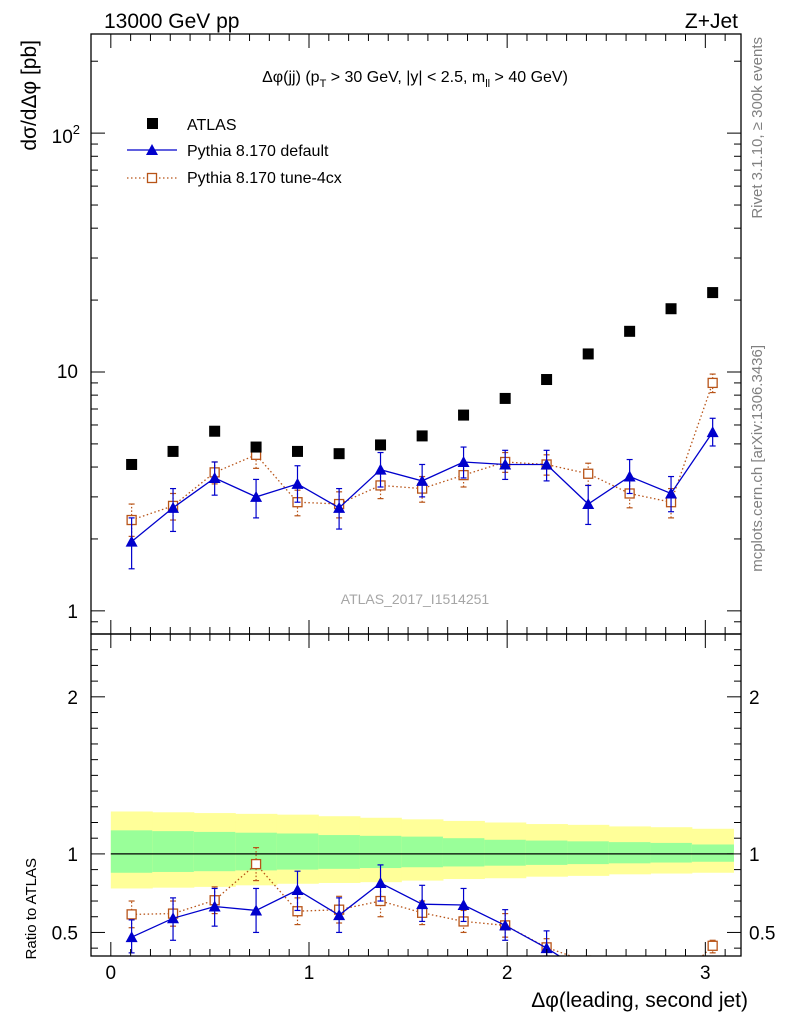 This screenshot has width=786, height=1029. Describe the element at coordinates (152, 149) in the screenshot. I see `legend-marker-default` at that location.